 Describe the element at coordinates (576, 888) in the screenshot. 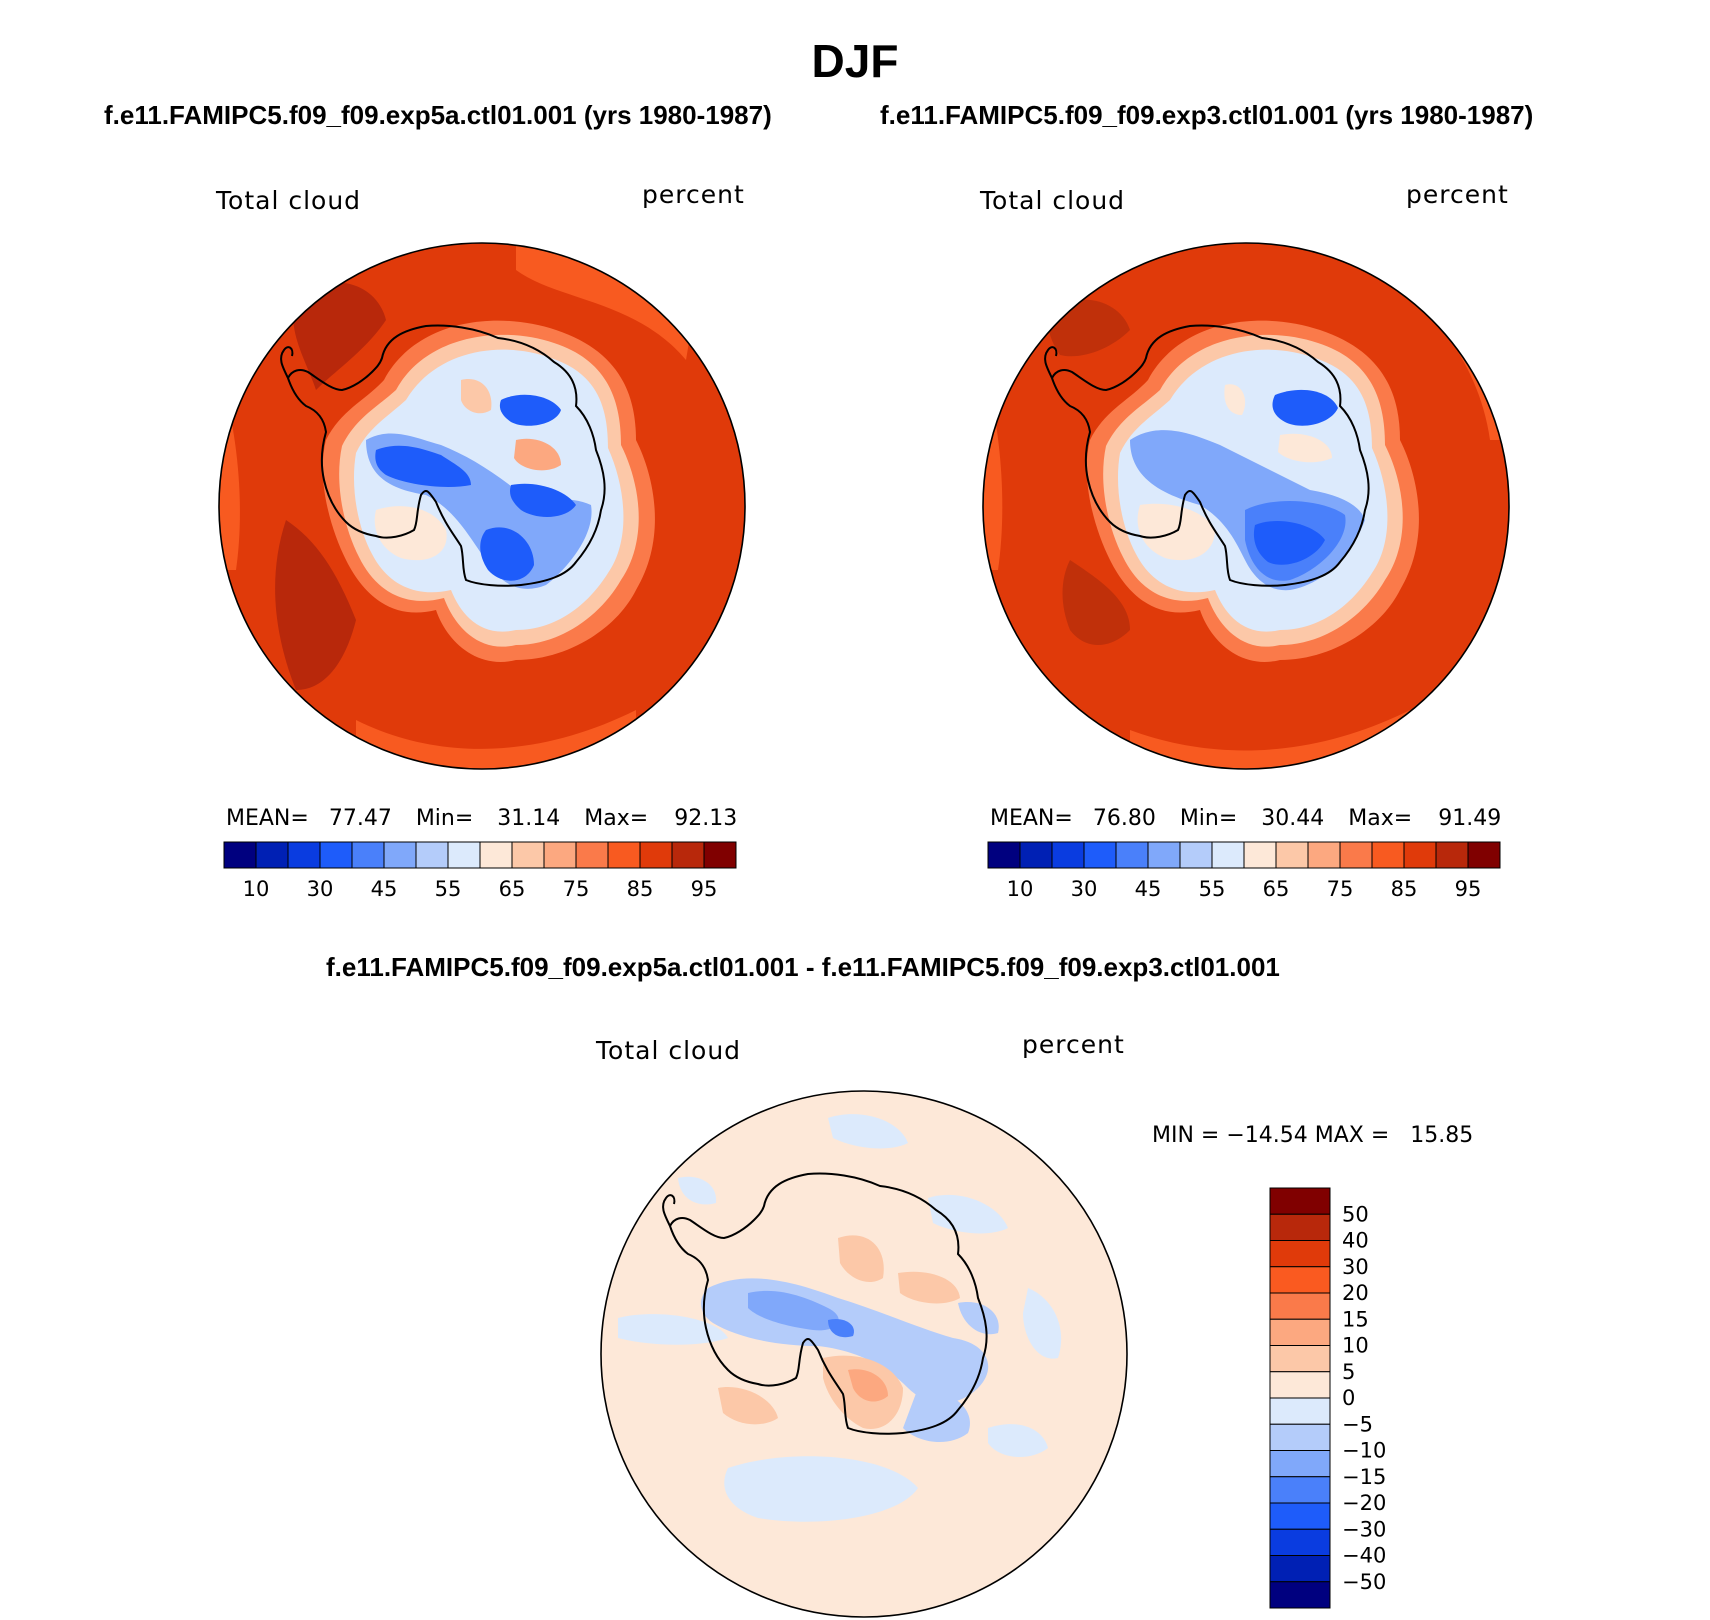

I see `colorbar-tick-label: 75` at that location.